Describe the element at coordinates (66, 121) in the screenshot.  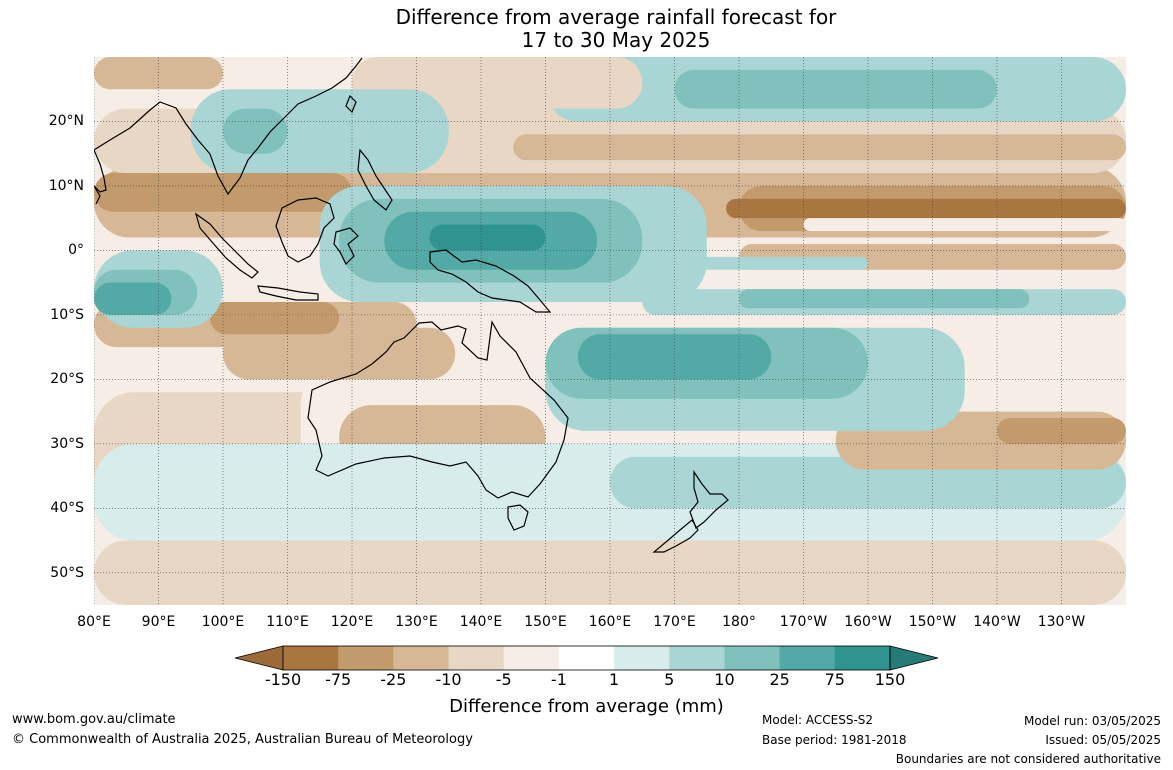
I see `latitude-label: 20°N` at that location.